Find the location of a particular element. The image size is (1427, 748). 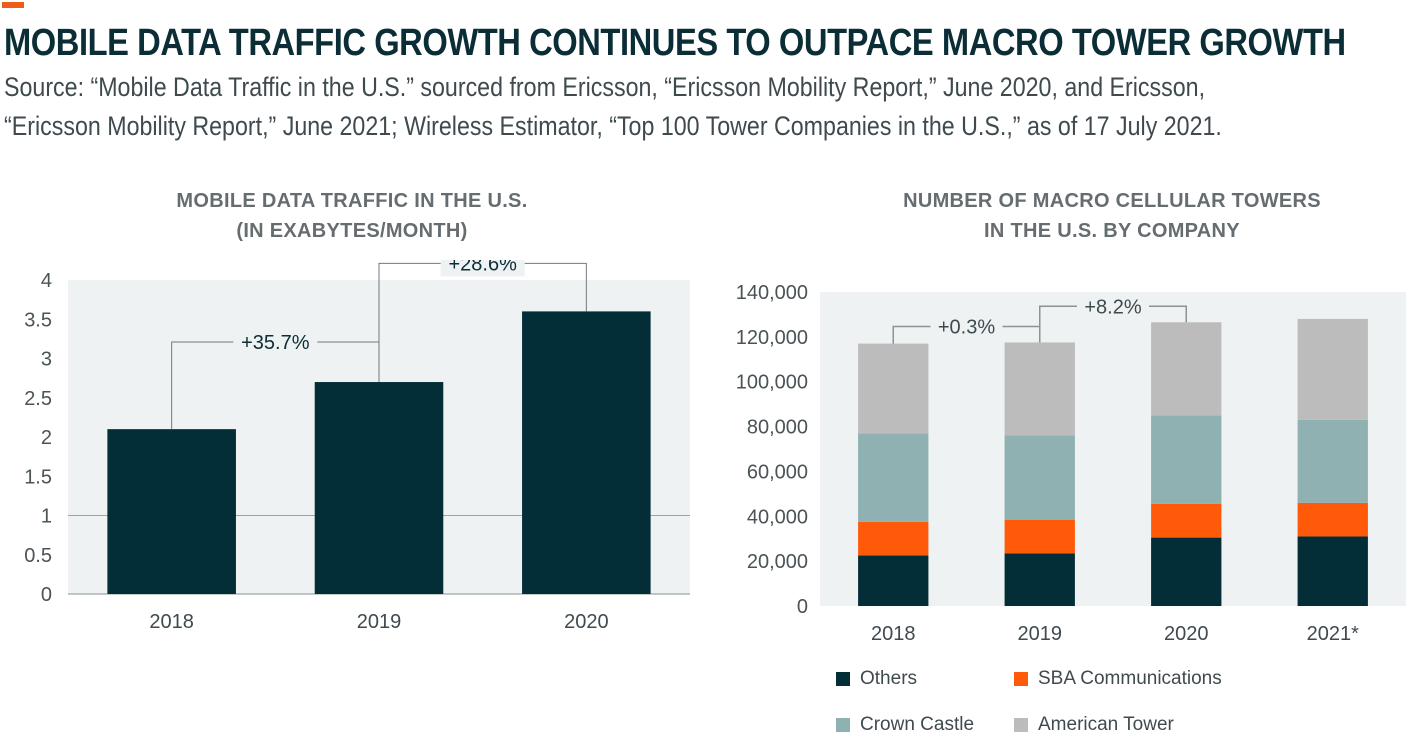

bar-2018 is located at coordinates (171, 511).